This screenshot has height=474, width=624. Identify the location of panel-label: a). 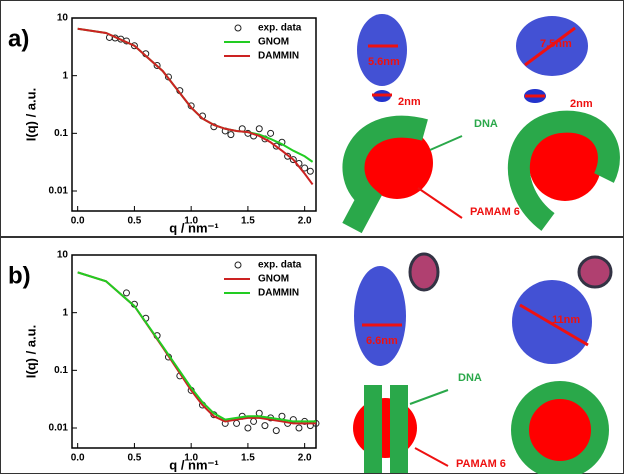
(18, 38).